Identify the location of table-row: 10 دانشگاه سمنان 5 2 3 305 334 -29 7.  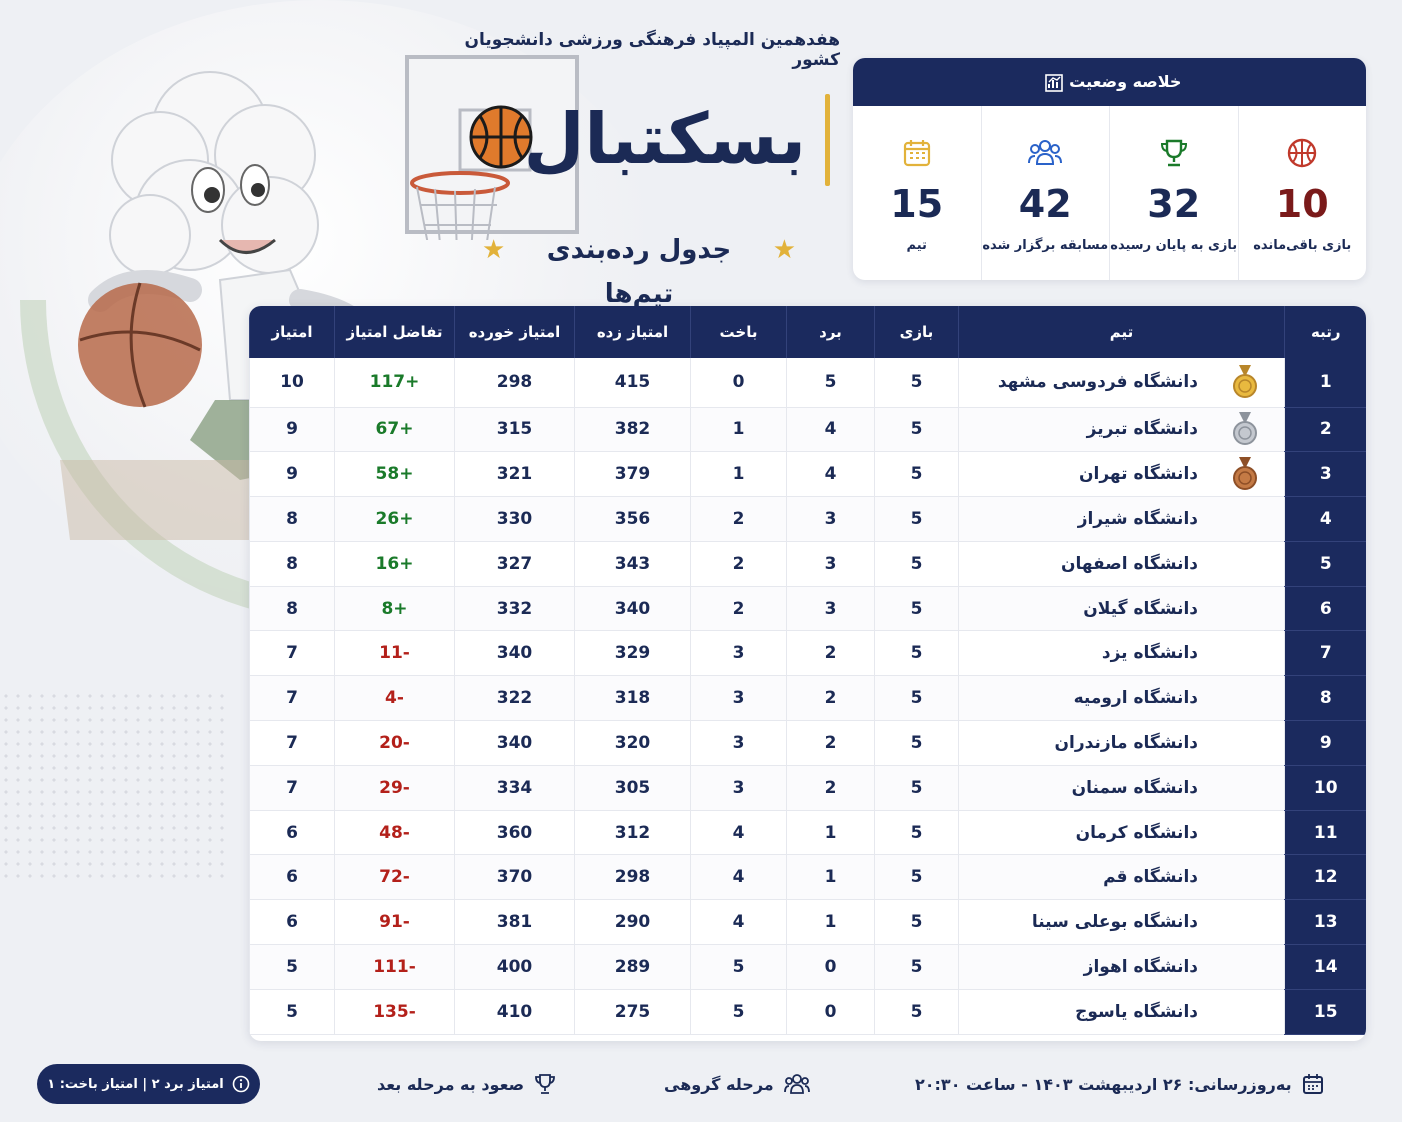
(807, 788).